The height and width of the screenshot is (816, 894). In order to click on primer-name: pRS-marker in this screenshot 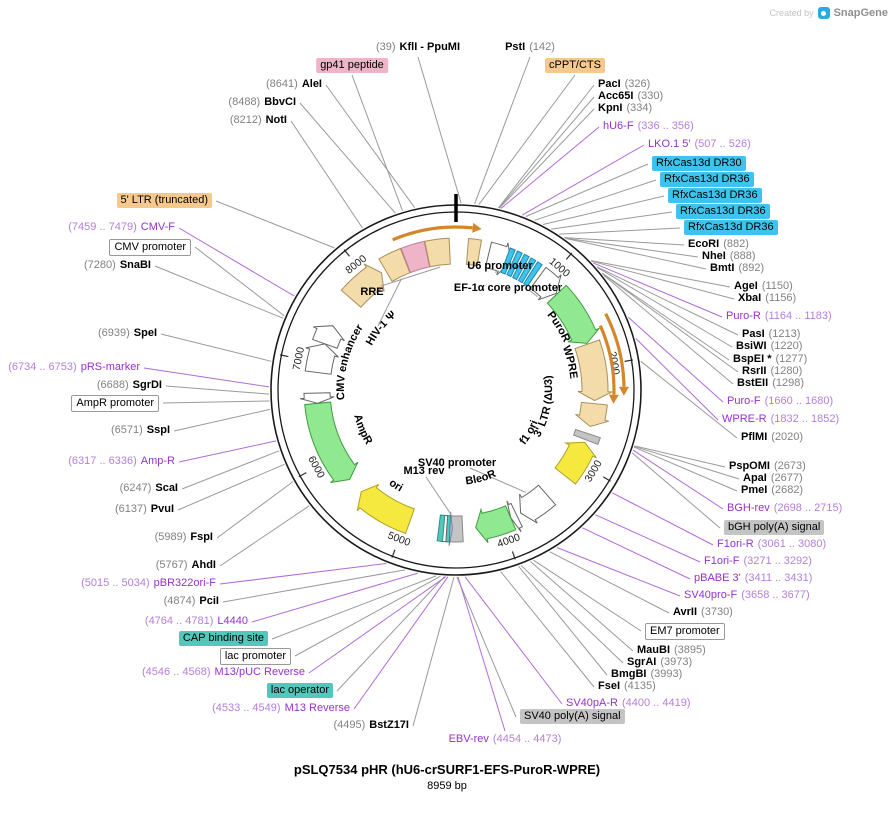, I will do `click(110, 367)`.